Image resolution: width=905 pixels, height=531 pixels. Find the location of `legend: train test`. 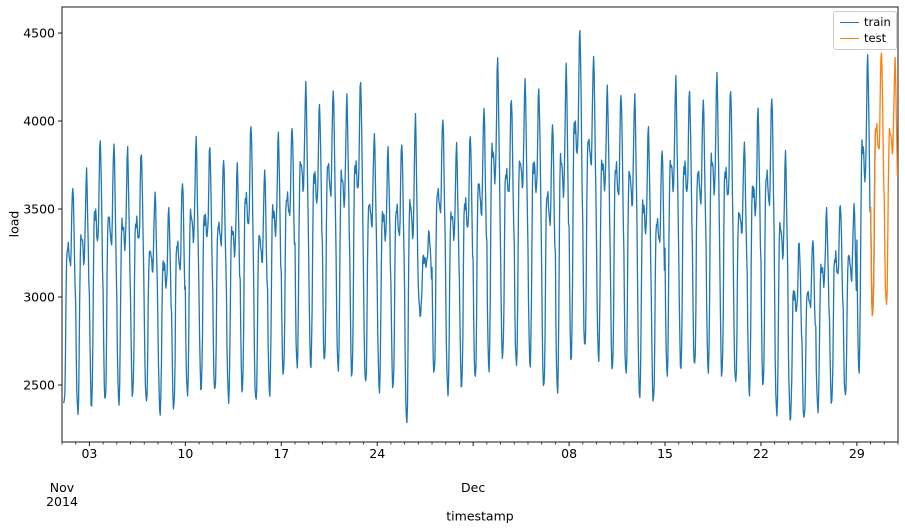

legend: train test is located at coordinates (865, 30).